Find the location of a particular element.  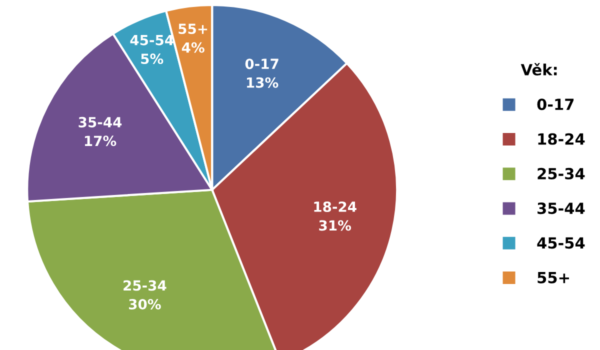

slice-label: 25-34 is located at coordinates (145, 285).